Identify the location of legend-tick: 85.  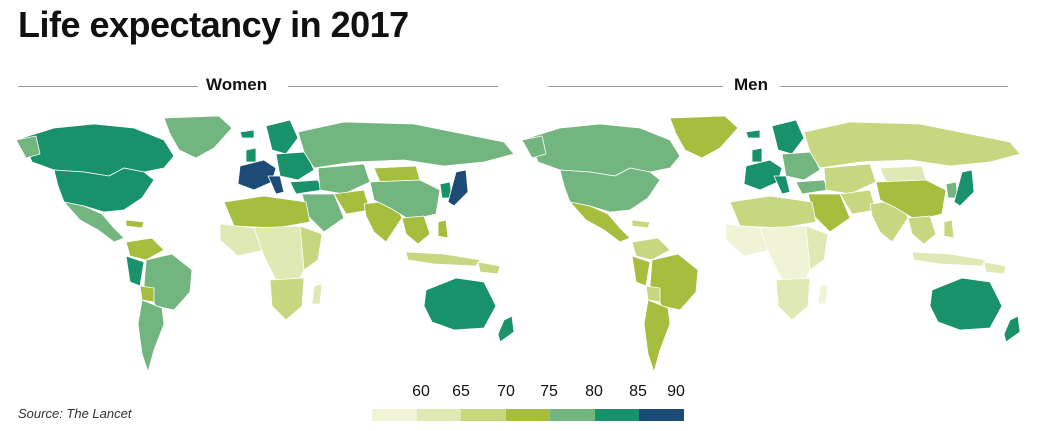
(638, 391).